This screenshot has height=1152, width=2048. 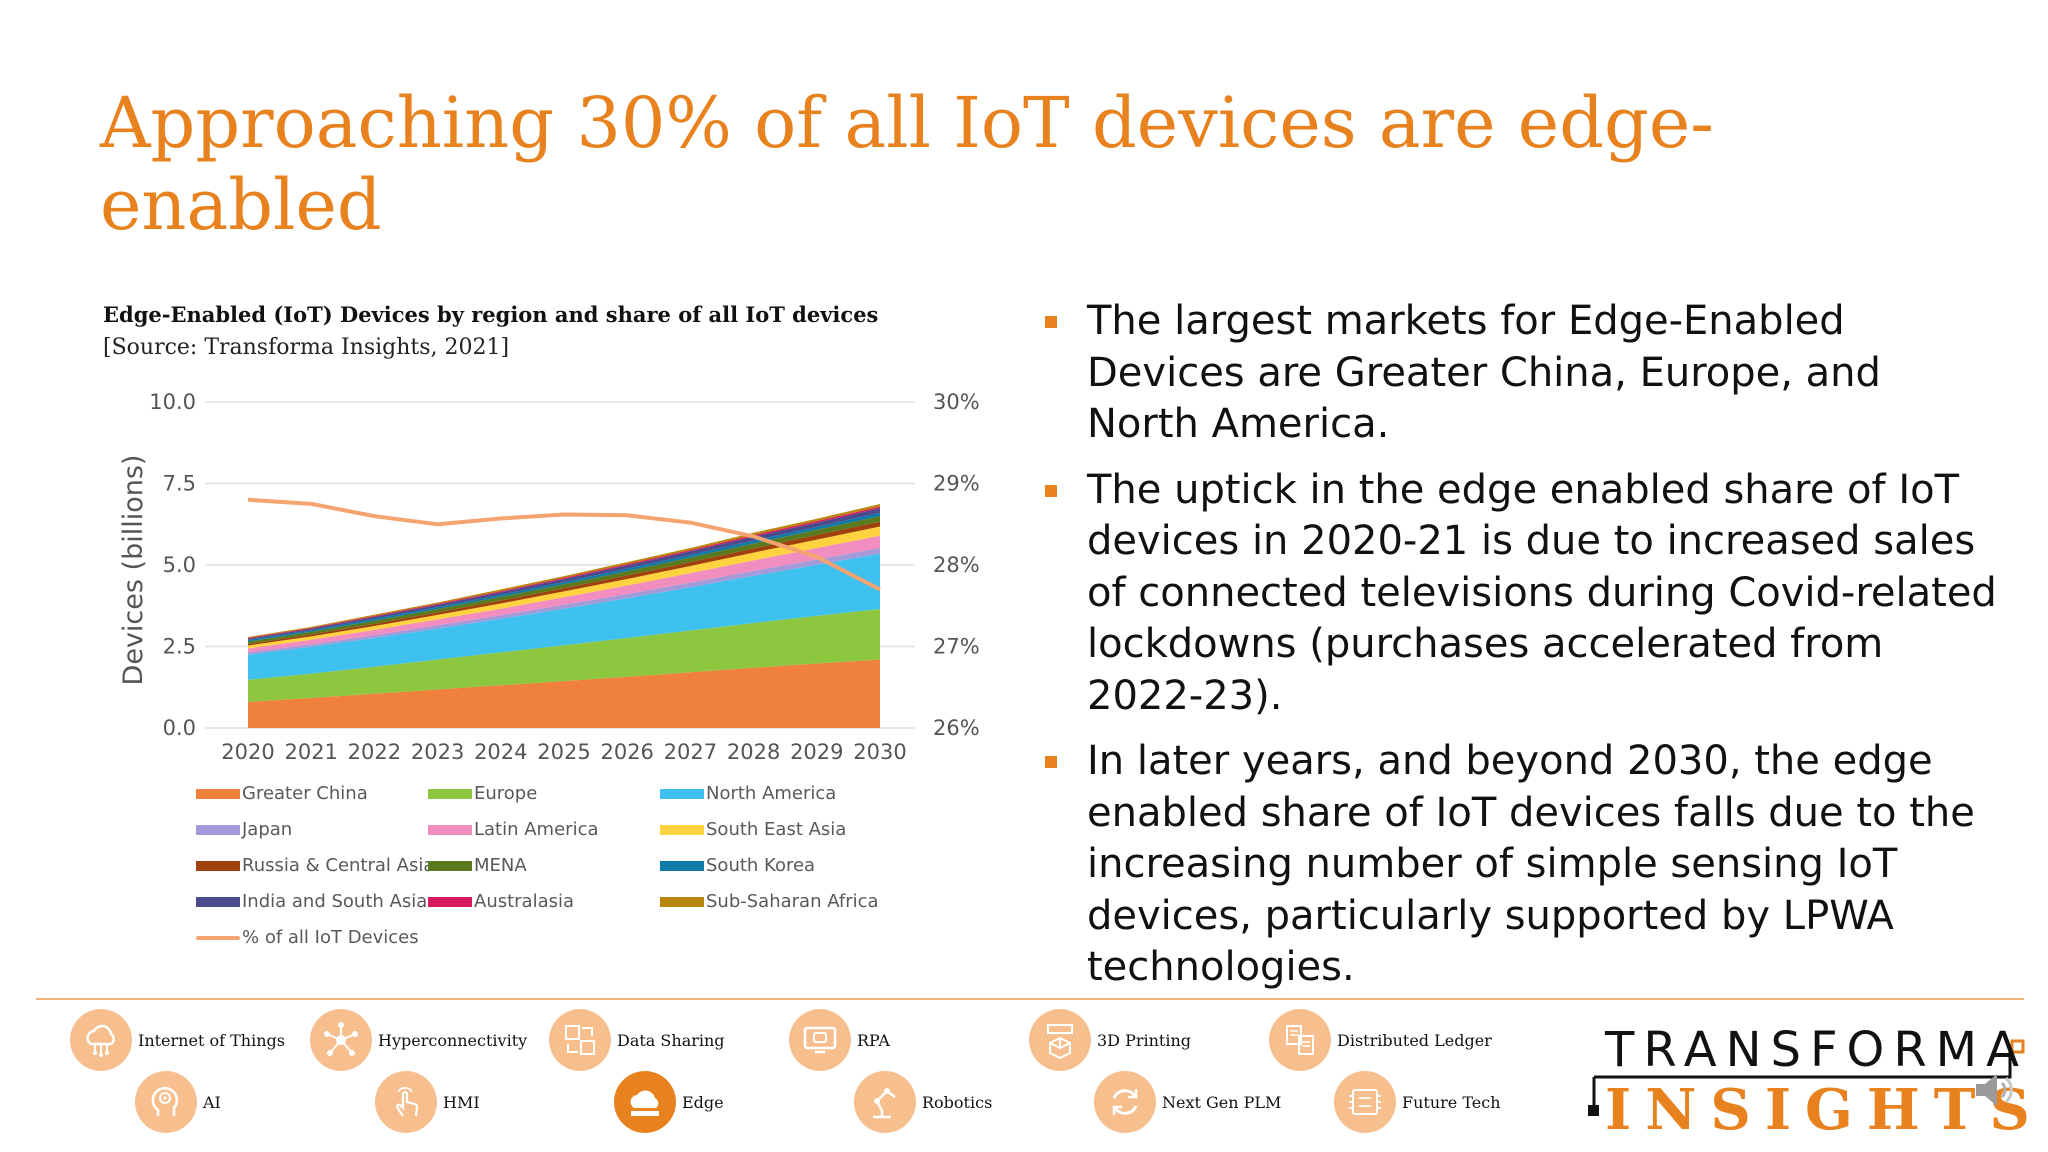 I want to click on speaker-icon, so click(x=1994, y=1090).